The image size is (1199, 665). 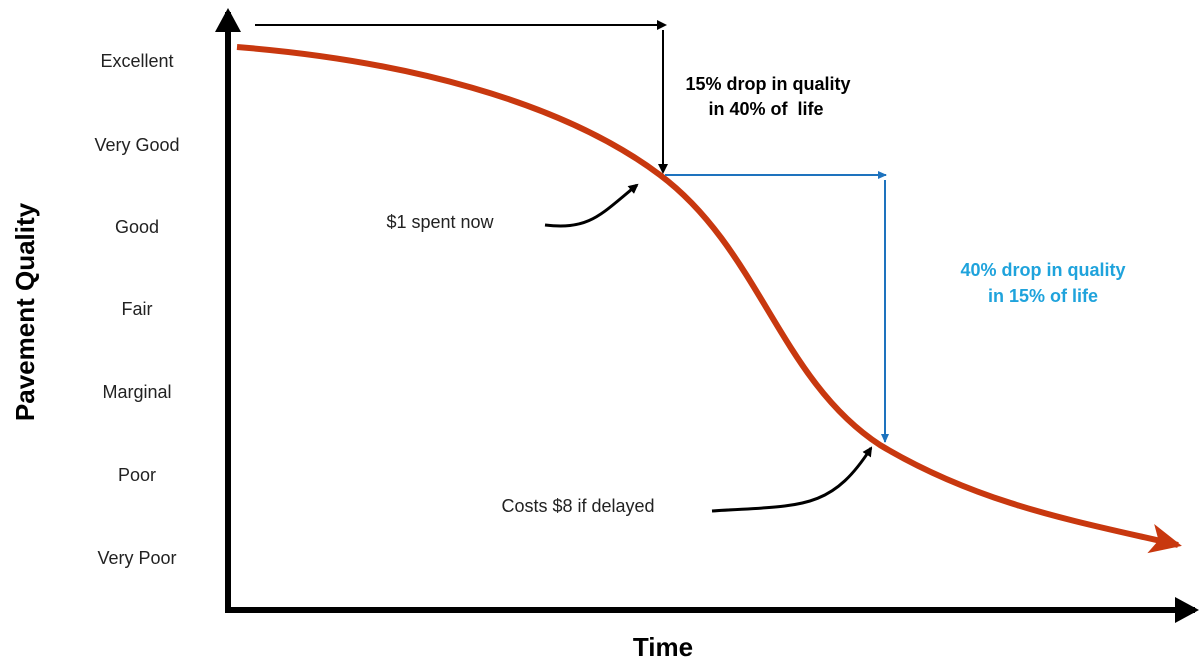 What do you see at coordinates (1043, 296) in the screenshot?
I see `annotation: in 15% of life` at bounding box center [1043, 296].